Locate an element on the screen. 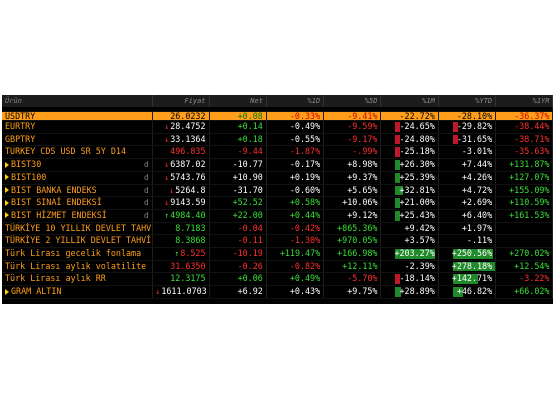 The width and height of the screenshot is (555, 400). change-value: -2.39% is located at coordinates (419, 265).